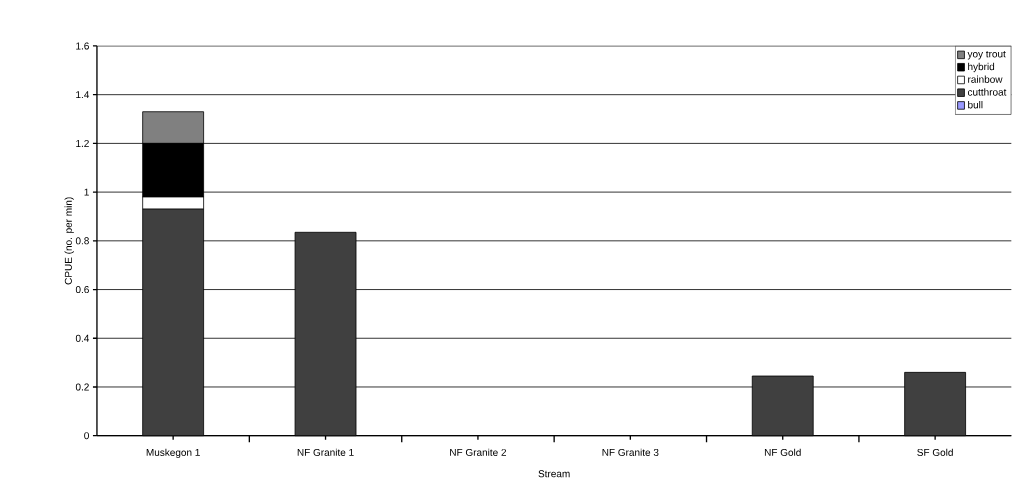 This screenshot has height=498, width=1012. Describe the element at coordinates (82, 144) in the screenshot. I see `y-tick-label: 1.2` at that location.